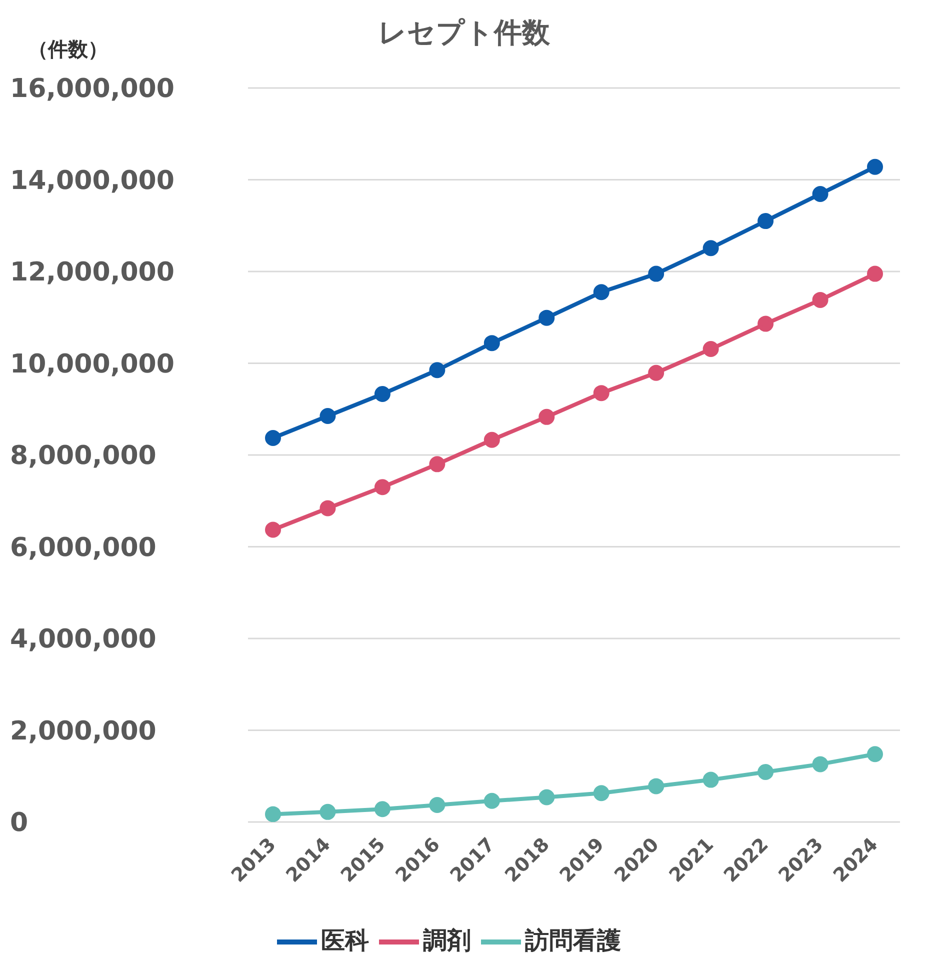 The width and height of the screenshot is (928, 980). I want to click on y-tick-label: 14,000,000, so click(92, 181).